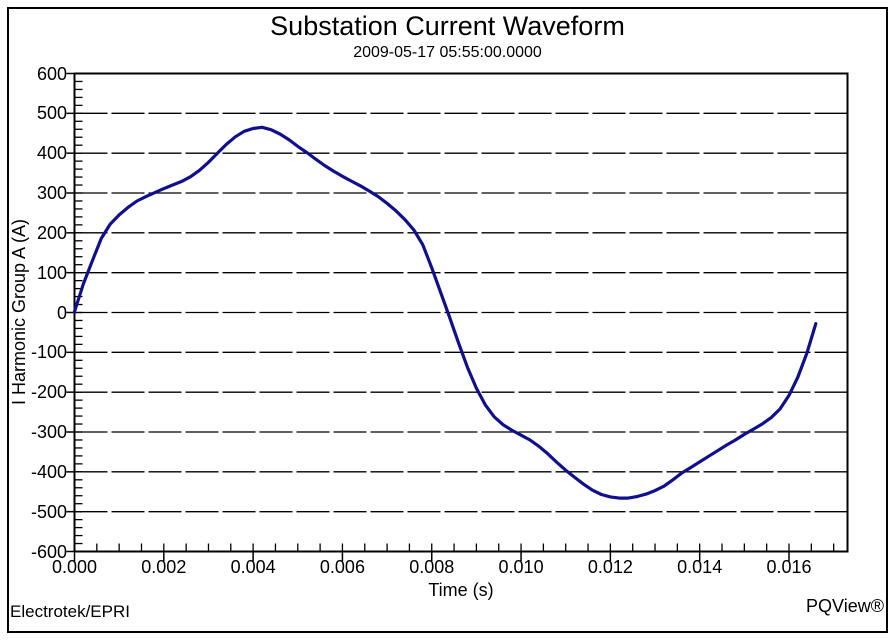 This screenshot has width=895, height=642. Describe the element at coordinates (51, 232) in the screenshot. I see `y-tick-label: 200` at that location.